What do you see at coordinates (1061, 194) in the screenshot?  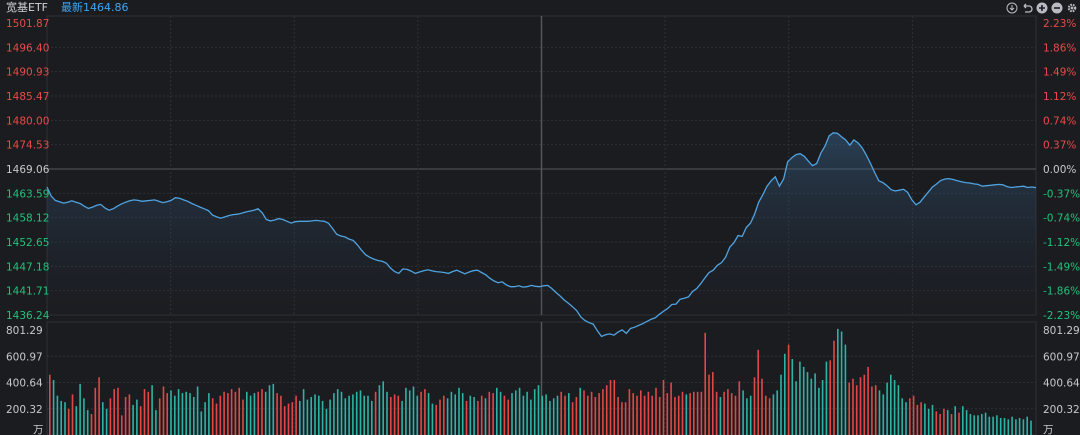 I see `y-tick-right: -0.37%` at bounding box center [1061, 194].